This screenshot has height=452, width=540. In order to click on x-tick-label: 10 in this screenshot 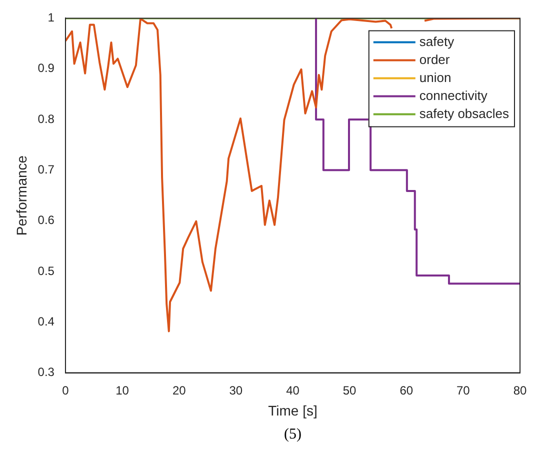, I will do `click(123, 390)`.